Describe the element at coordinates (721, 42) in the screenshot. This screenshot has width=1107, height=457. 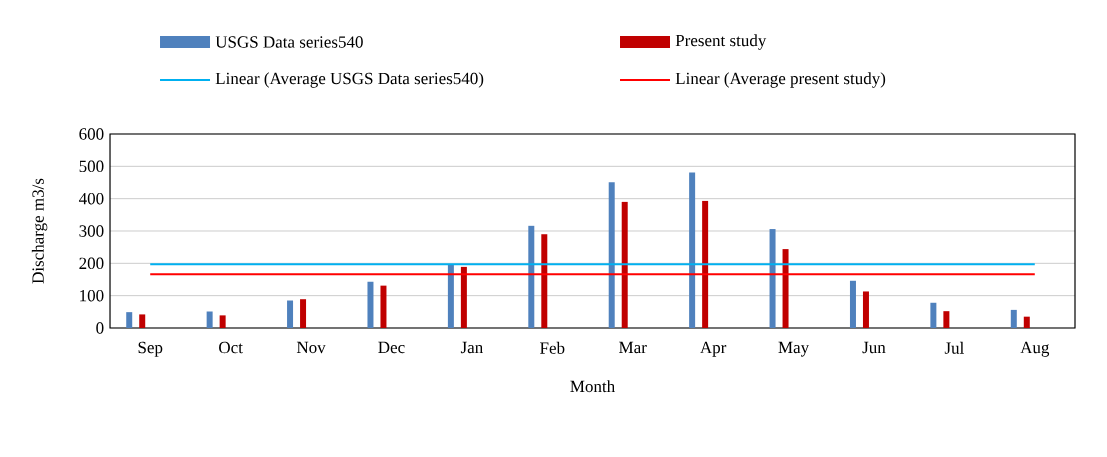
I see `legend-label: Present study` at that location.